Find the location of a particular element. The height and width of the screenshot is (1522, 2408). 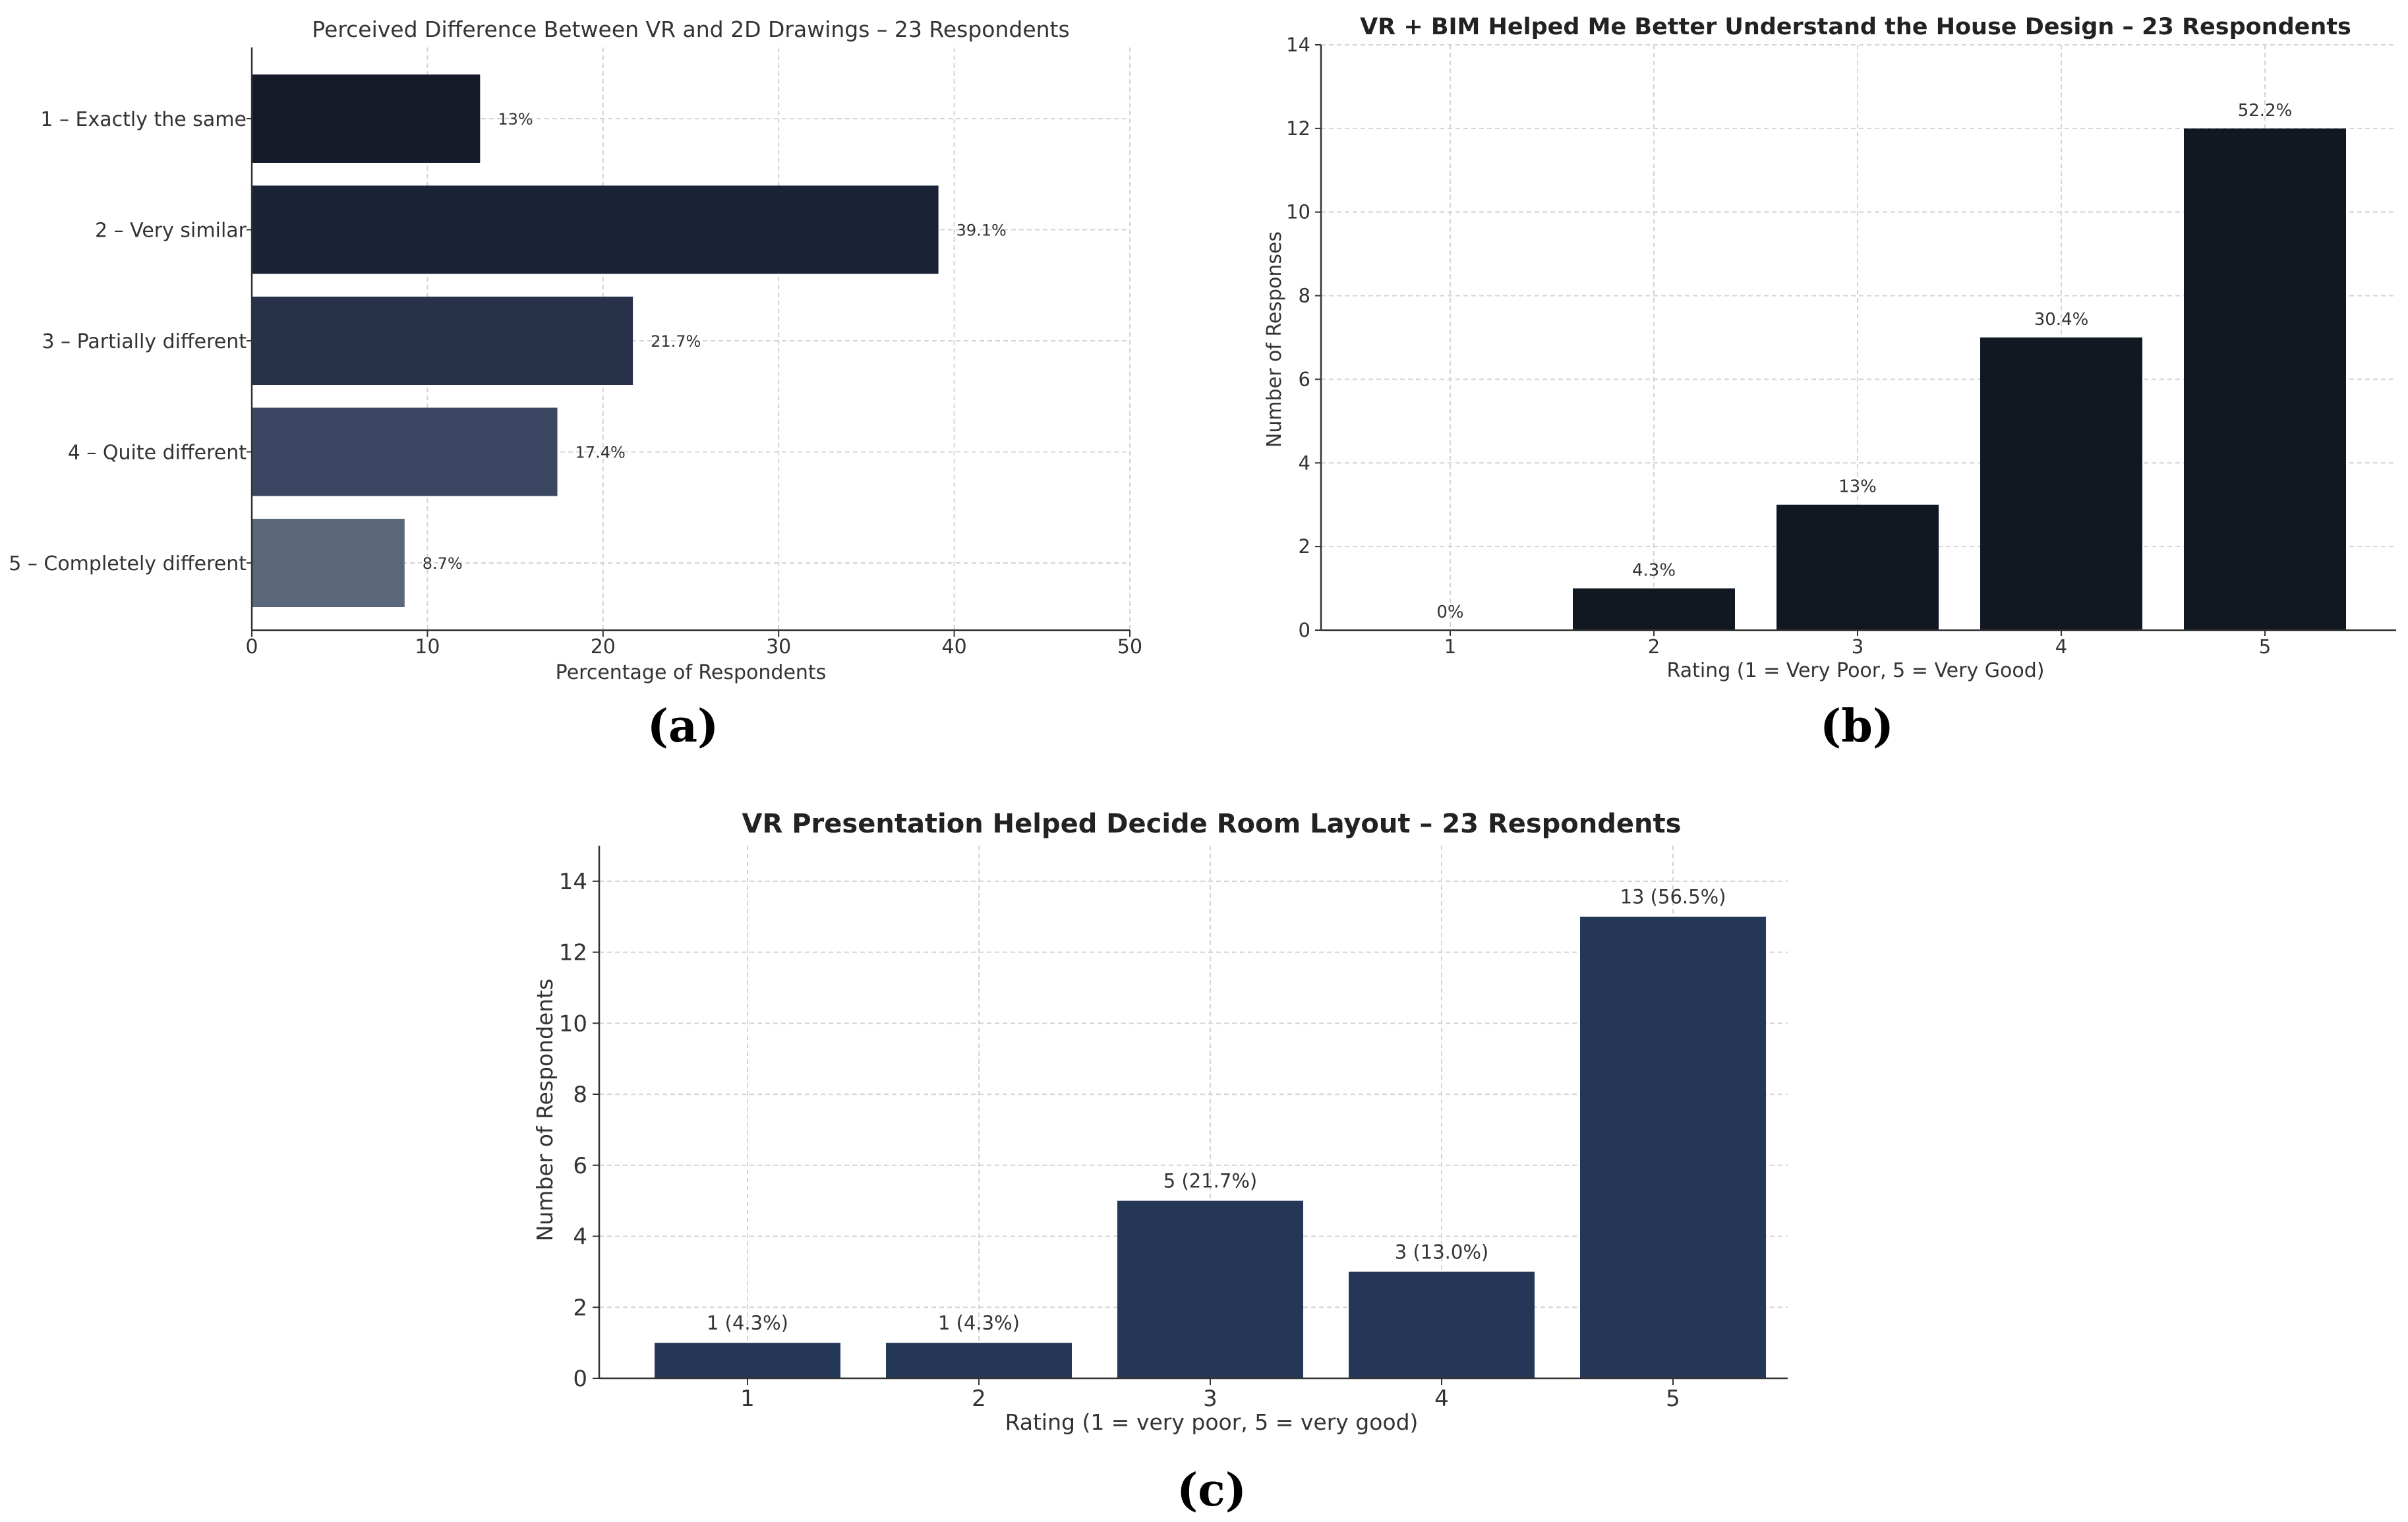

chart-c-y-axis-label: Number of Respondents is located at coordinates (545, 1110).